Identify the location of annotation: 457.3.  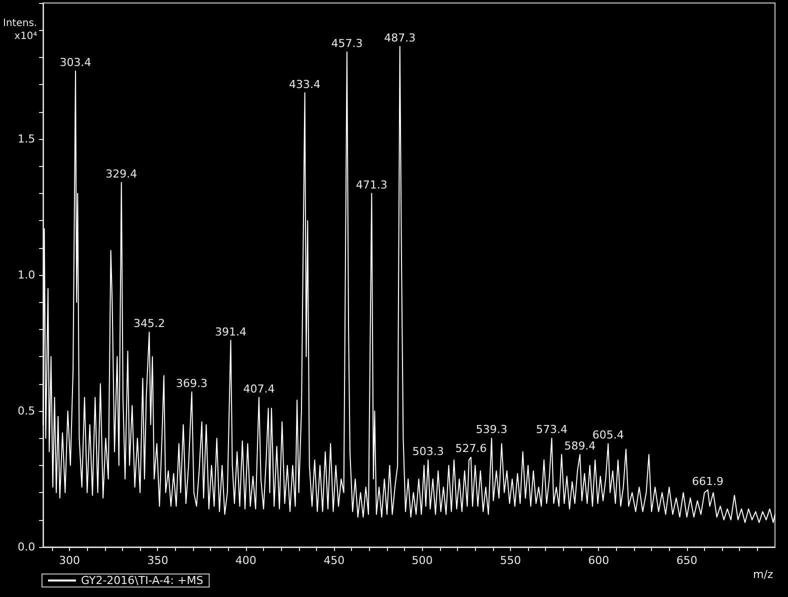
(347, 43).